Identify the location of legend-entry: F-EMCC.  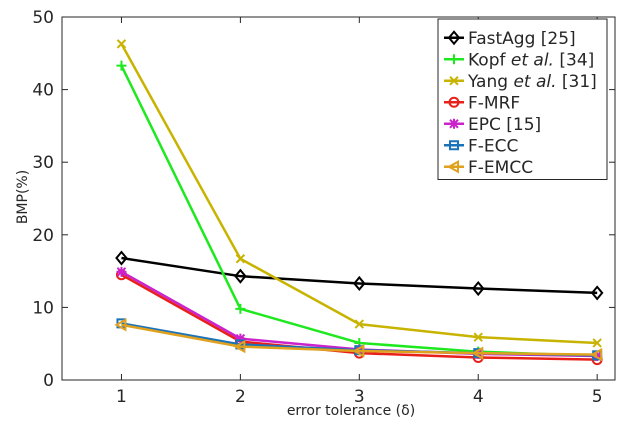
(488, 168).